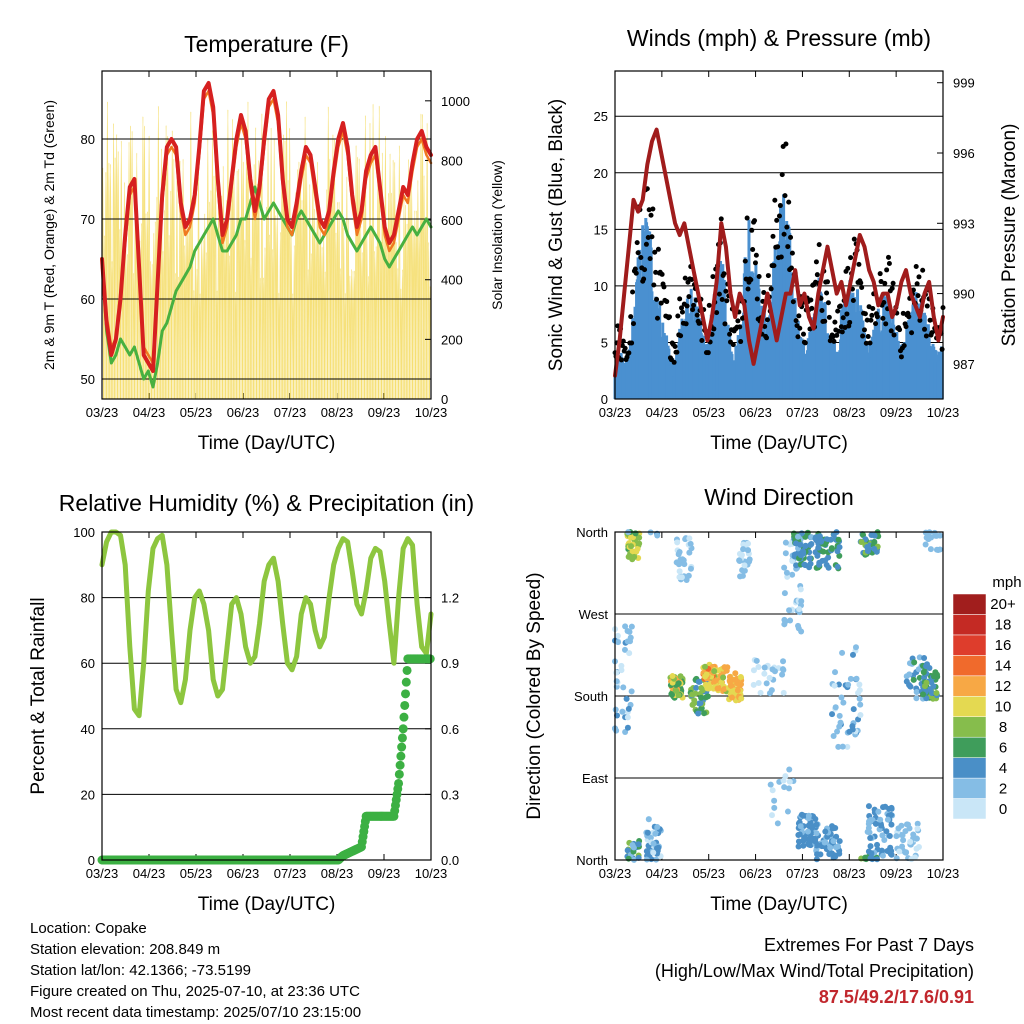 The width and height of the screenshot is (1024, 1024). I want to click on y-tick-label: 60, so click(88, 299).